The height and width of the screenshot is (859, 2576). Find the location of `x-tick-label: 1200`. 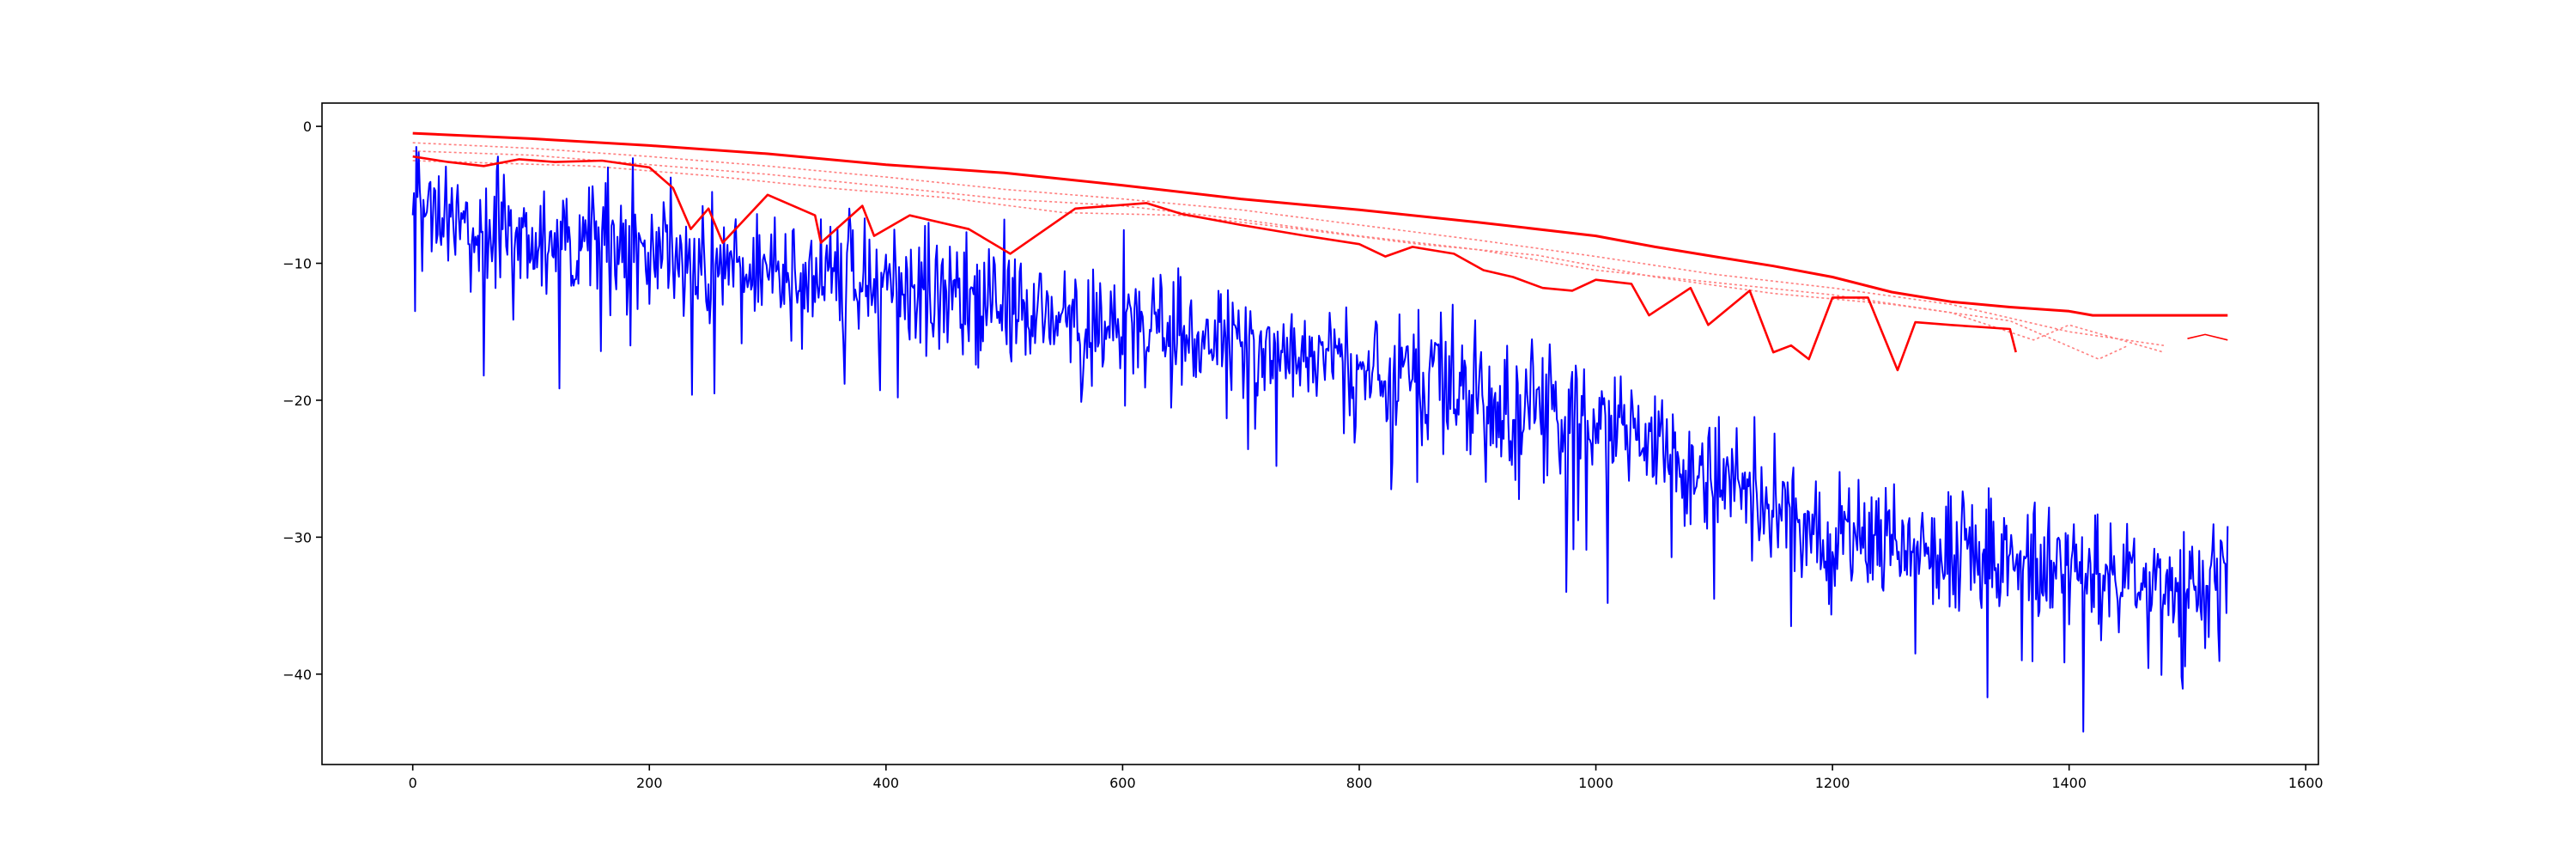

x-tick-label: 1200 is located at coordinates (1833, 783).